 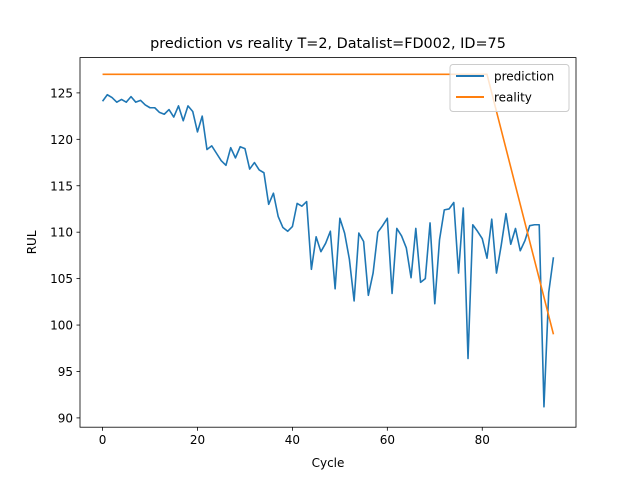 What do you see at coordinates (292, 440) in the screenshot?
I see `x-tick-label: 40` at bounding box center [292, 440].